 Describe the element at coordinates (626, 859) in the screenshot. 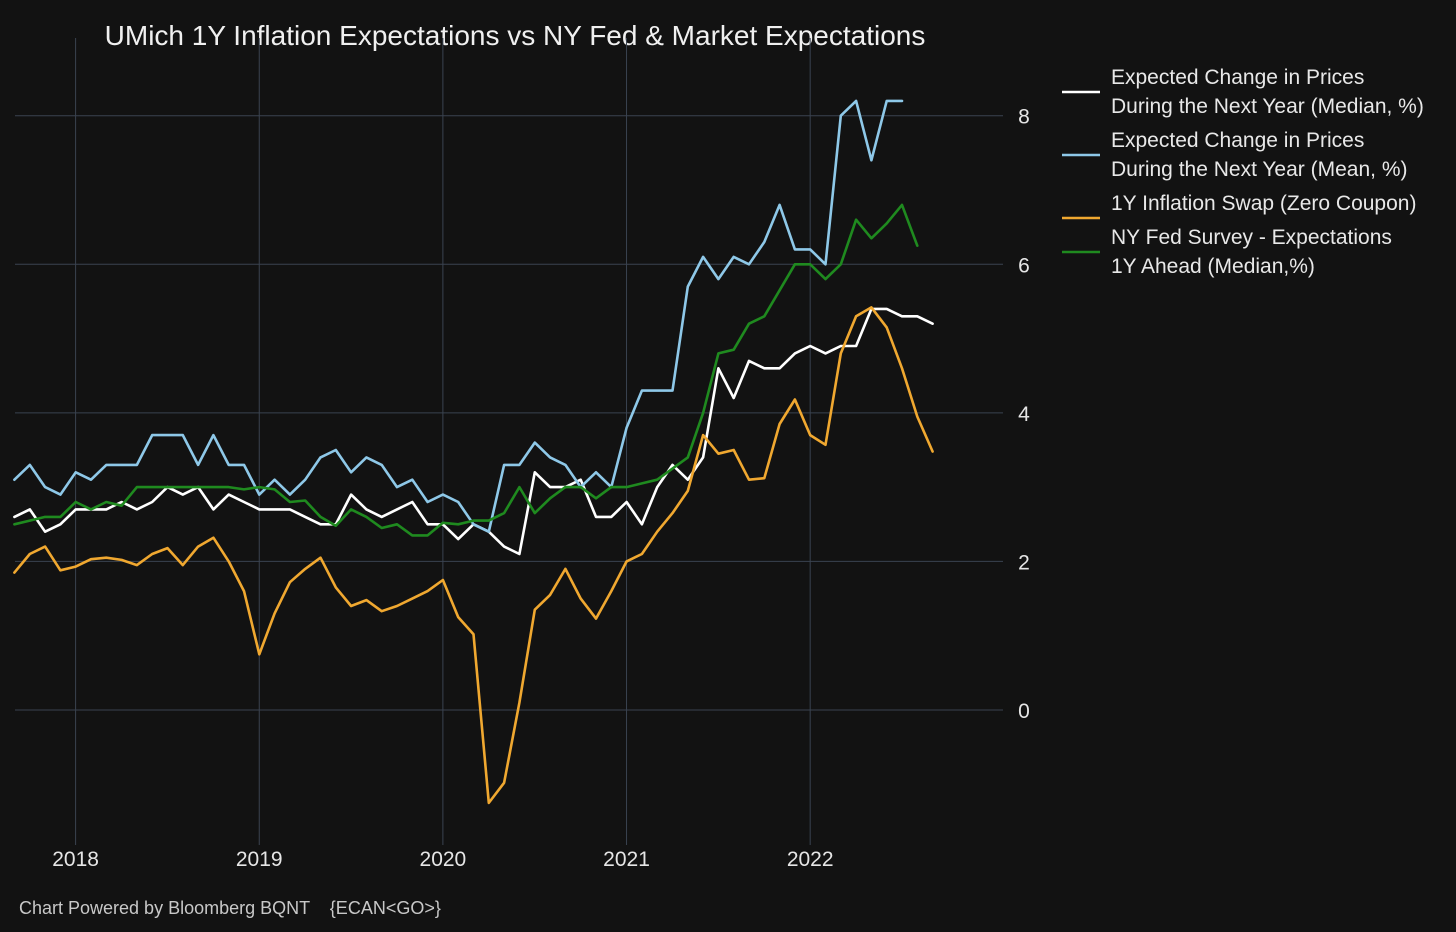

I see `x-tick-label-2021: 2021` at that location.